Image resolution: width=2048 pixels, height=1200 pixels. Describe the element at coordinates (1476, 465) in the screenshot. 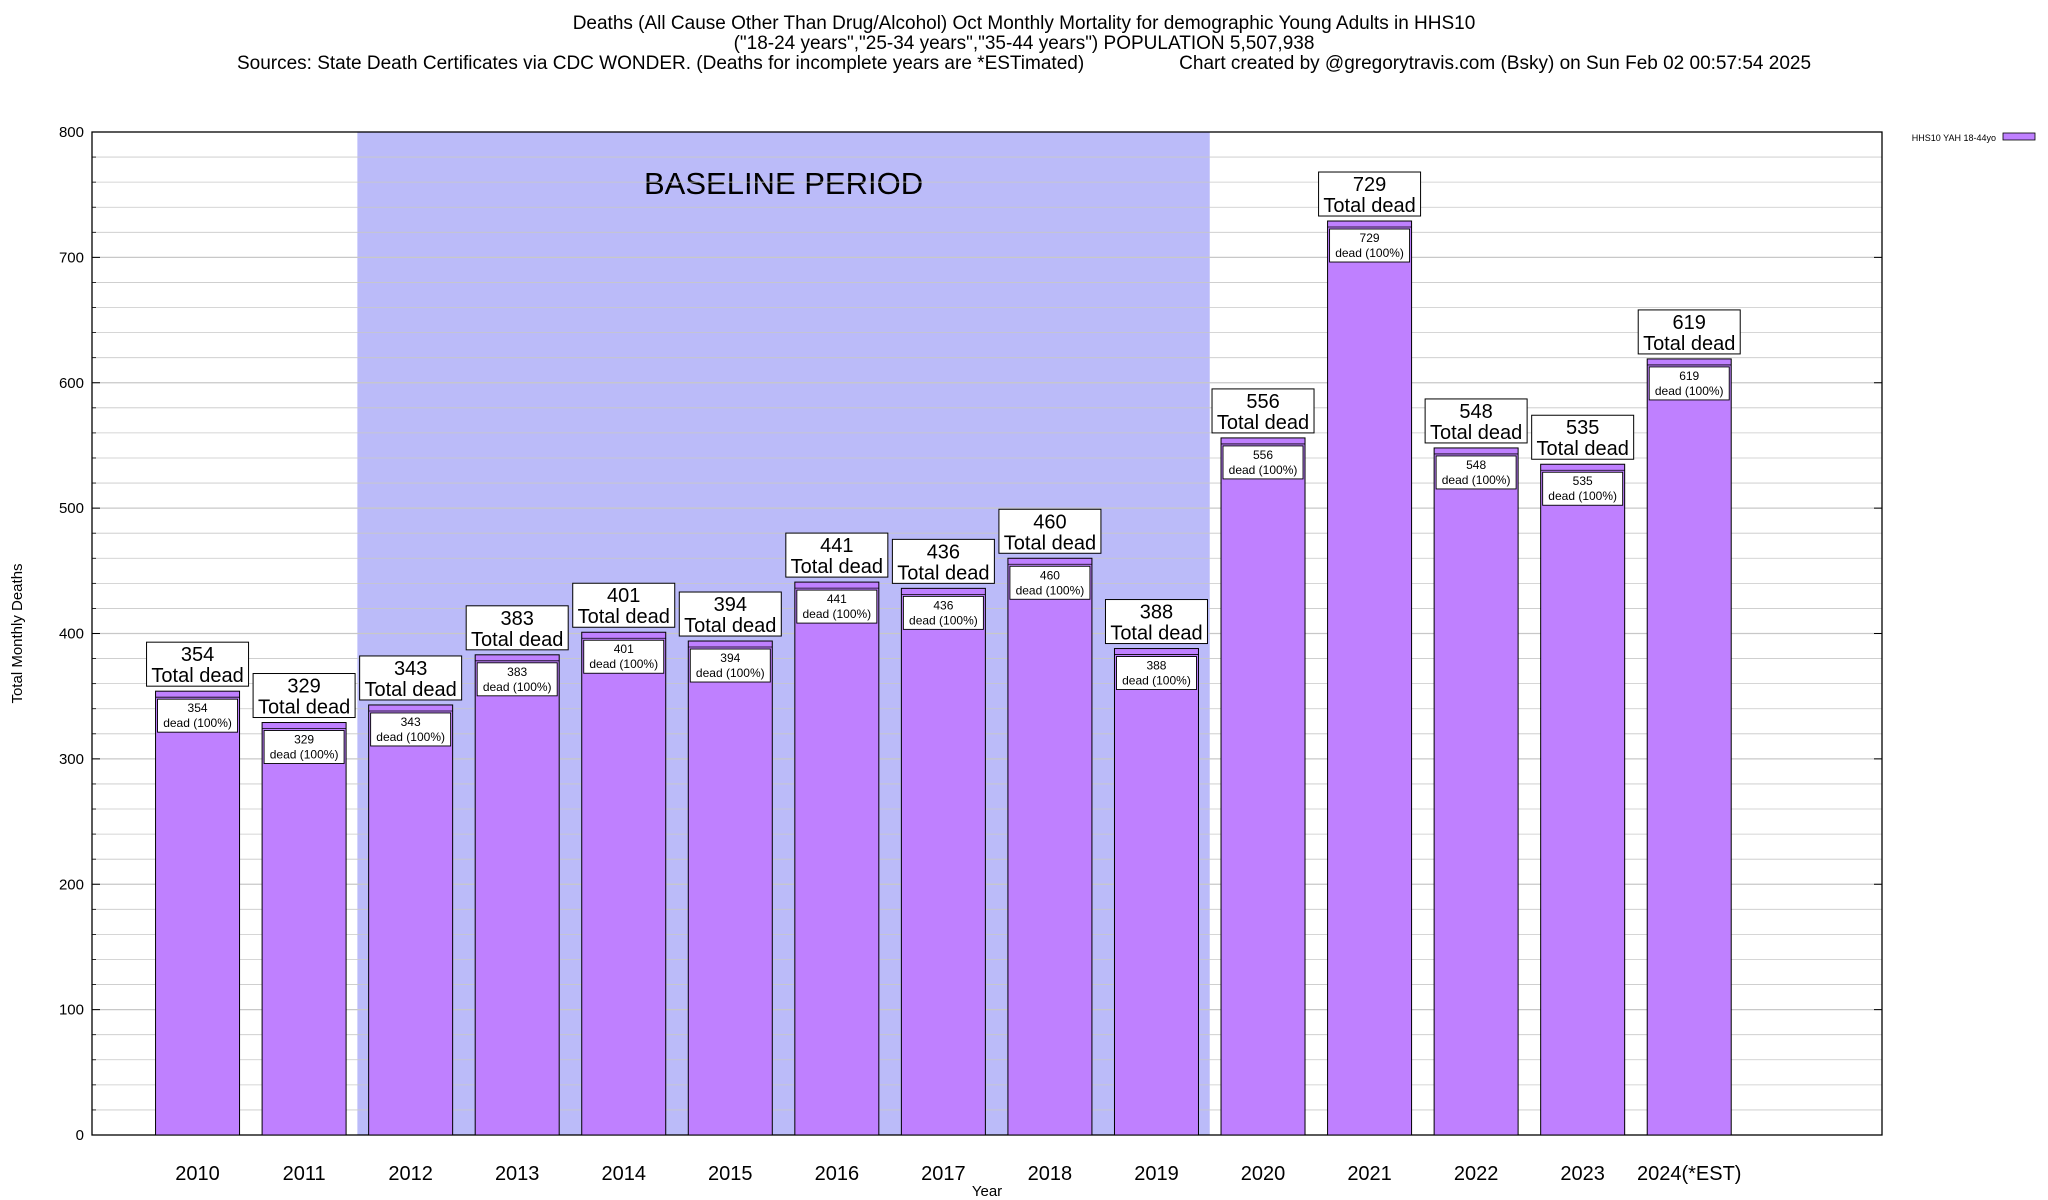

I see `bar-inner-value: 548` at that location.